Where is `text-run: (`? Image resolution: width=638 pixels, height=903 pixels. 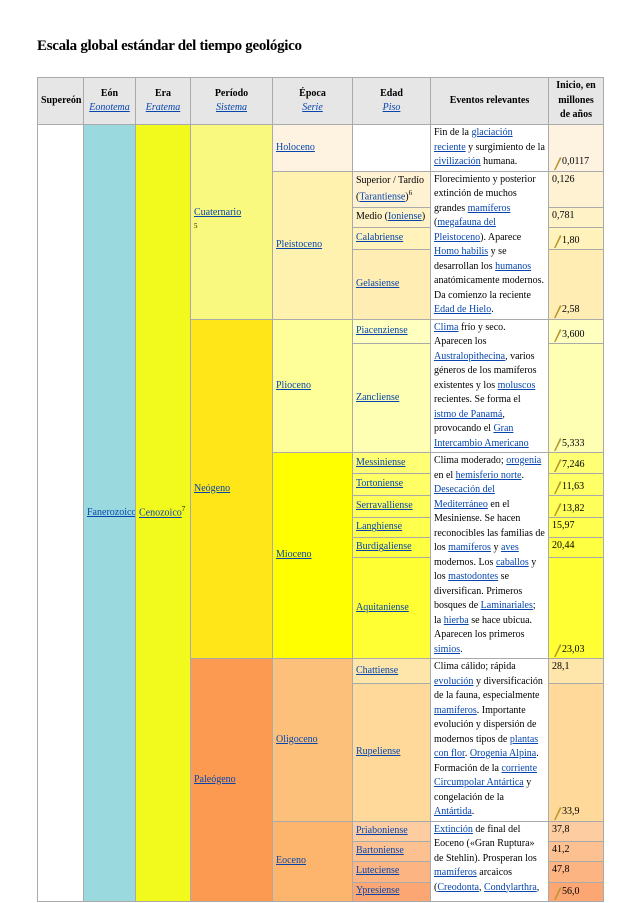 text-run: ( is located at coordinates (436, 222).